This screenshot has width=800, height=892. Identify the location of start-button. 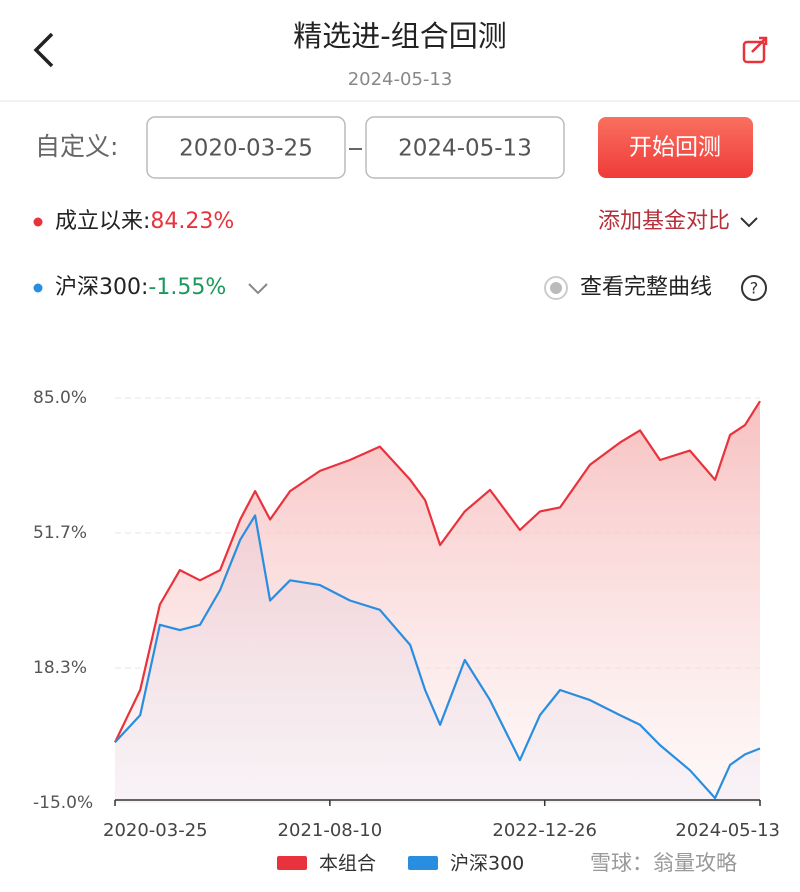
(675, 147).